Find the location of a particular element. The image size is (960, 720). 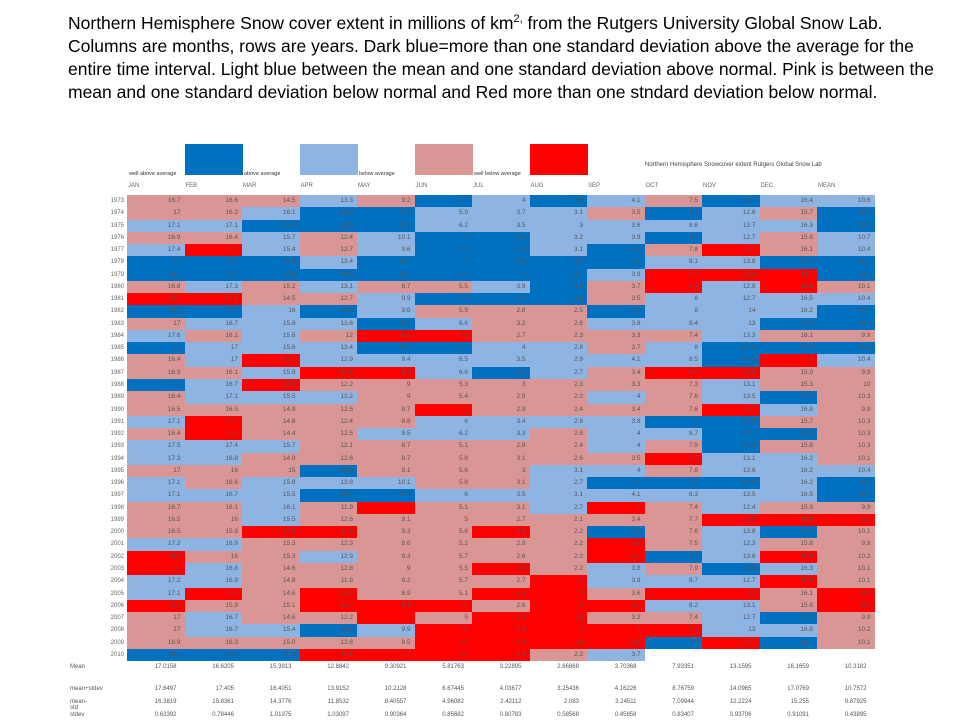

table-cell: 11.4 is located at coordinates (328, 606).